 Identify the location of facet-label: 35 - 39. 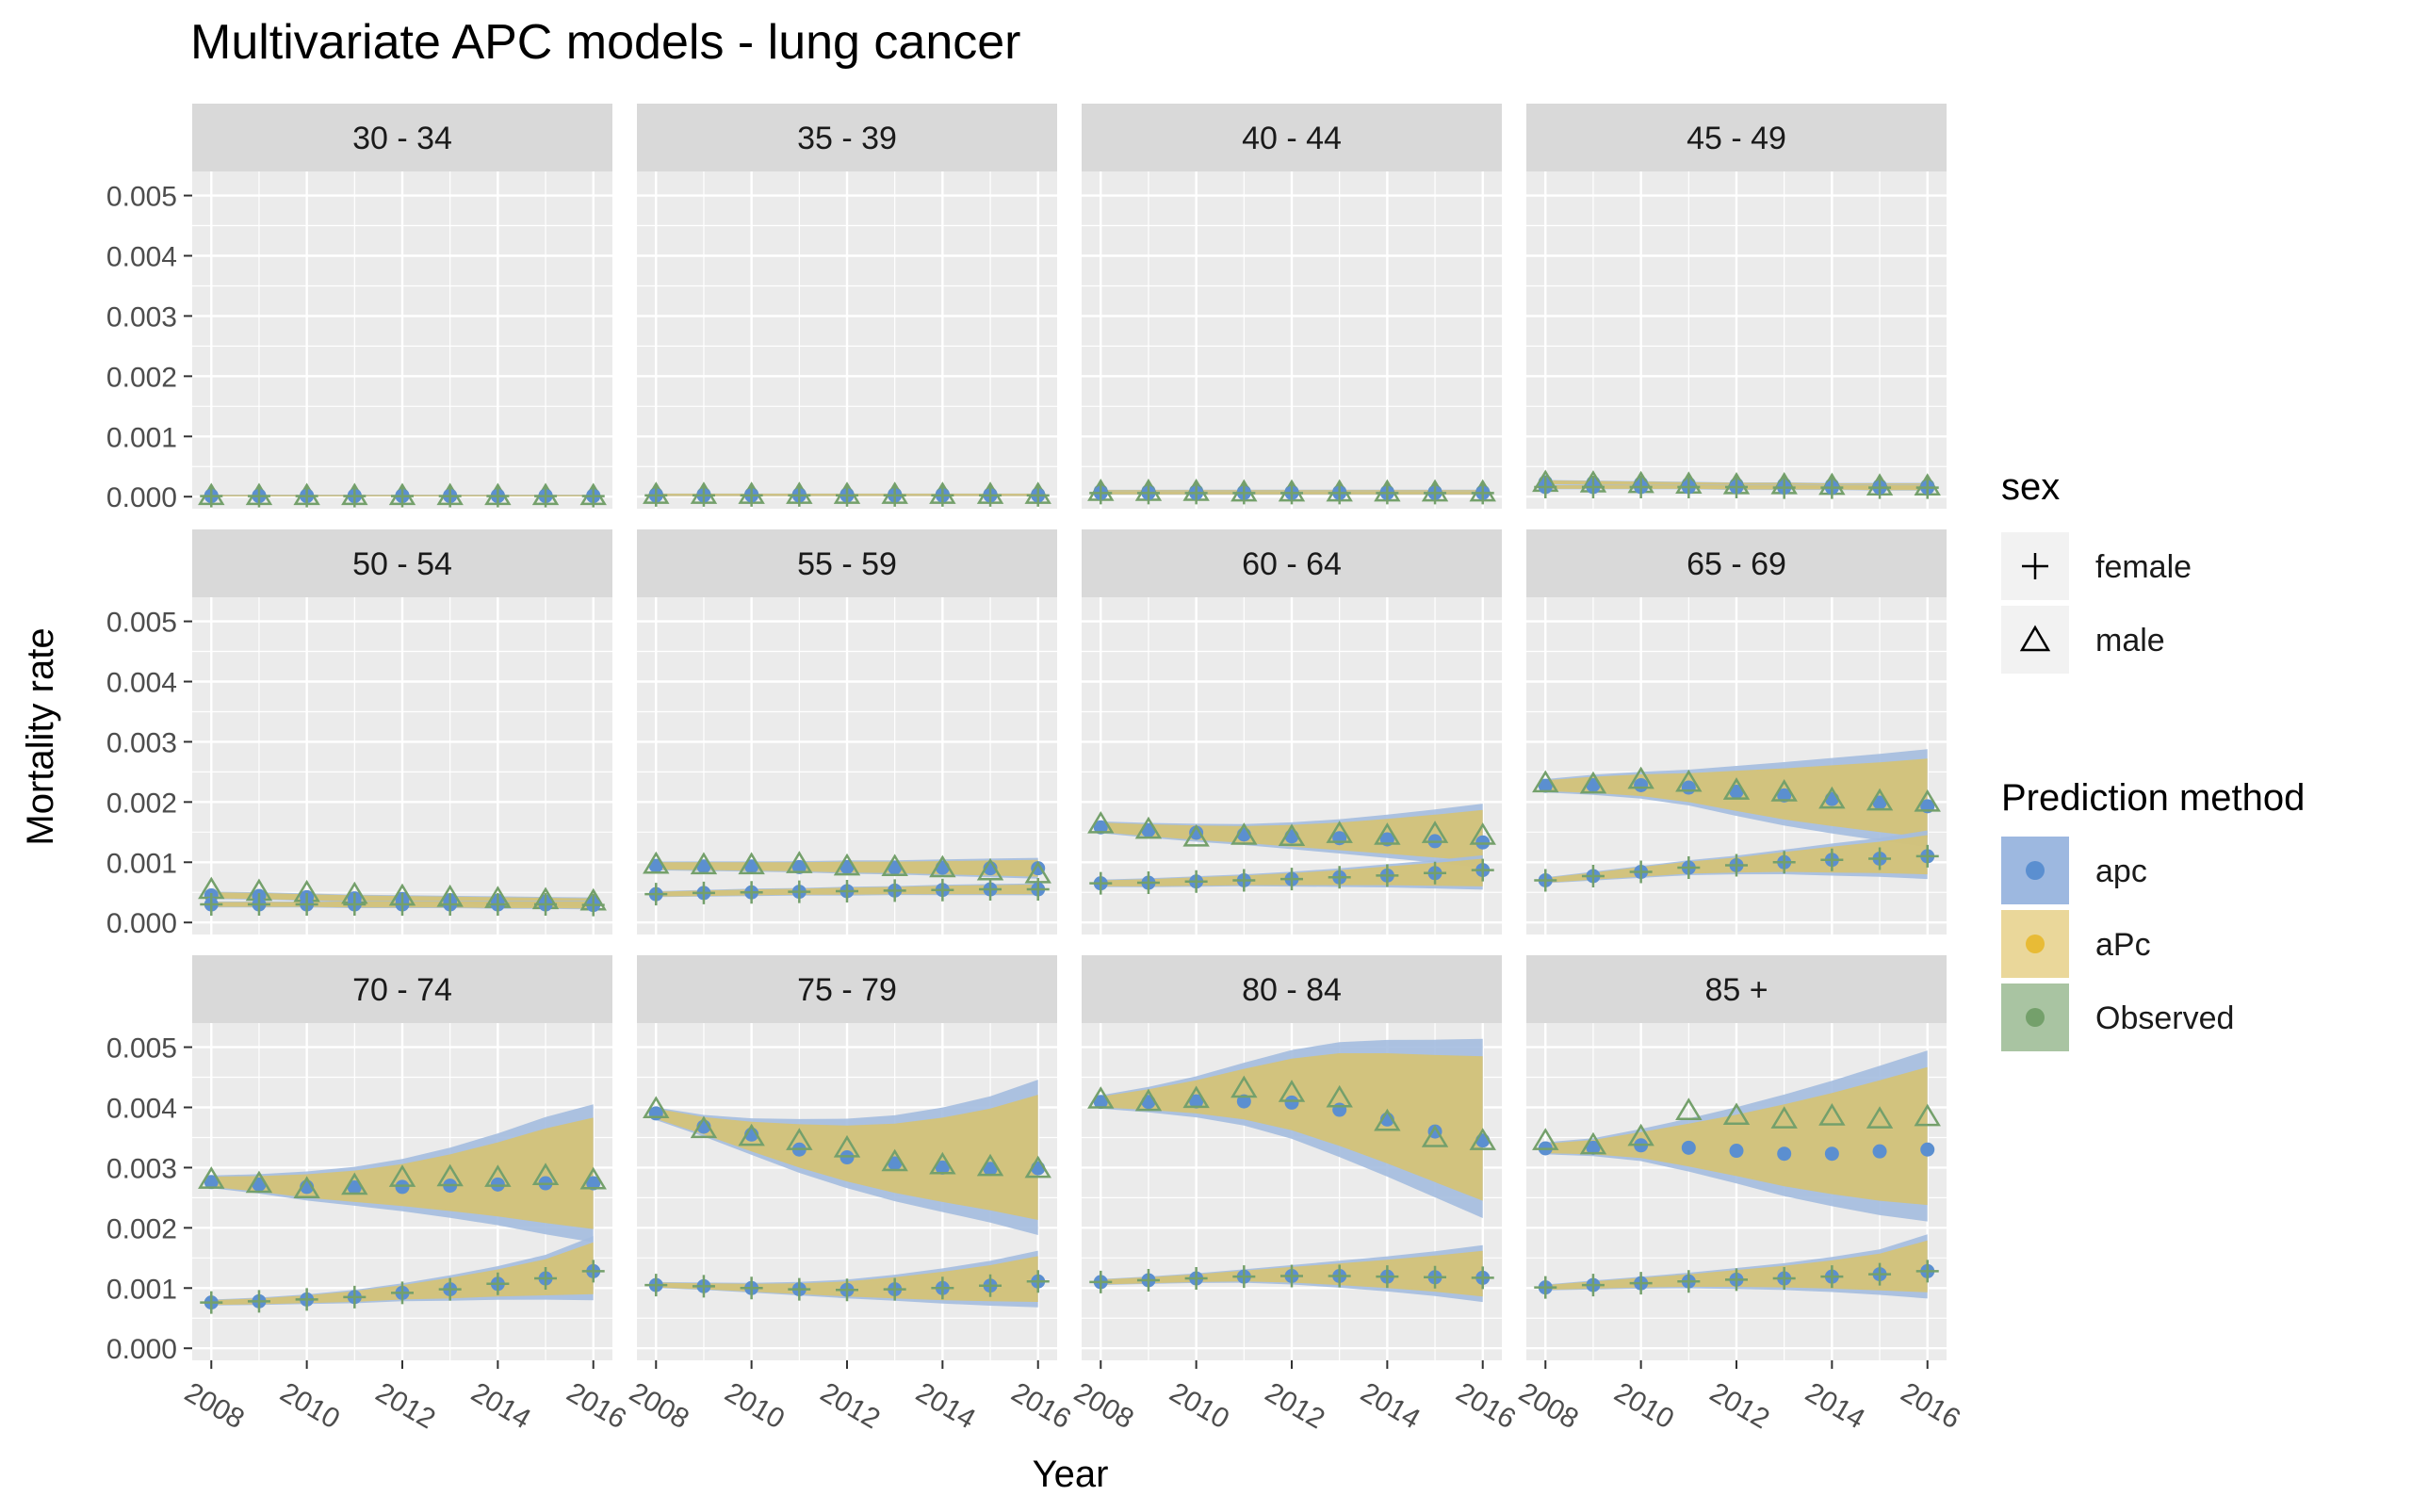
(847, 138).